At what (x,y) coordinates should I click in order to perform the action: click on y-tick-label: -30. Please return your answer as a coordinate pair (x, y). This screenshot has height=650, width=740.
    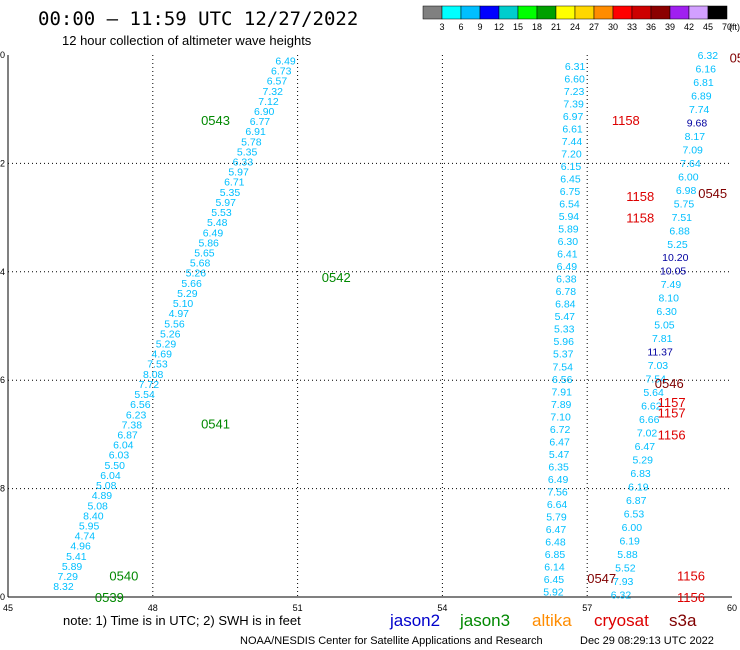
    Looking at the image, I should click on (2, 55).